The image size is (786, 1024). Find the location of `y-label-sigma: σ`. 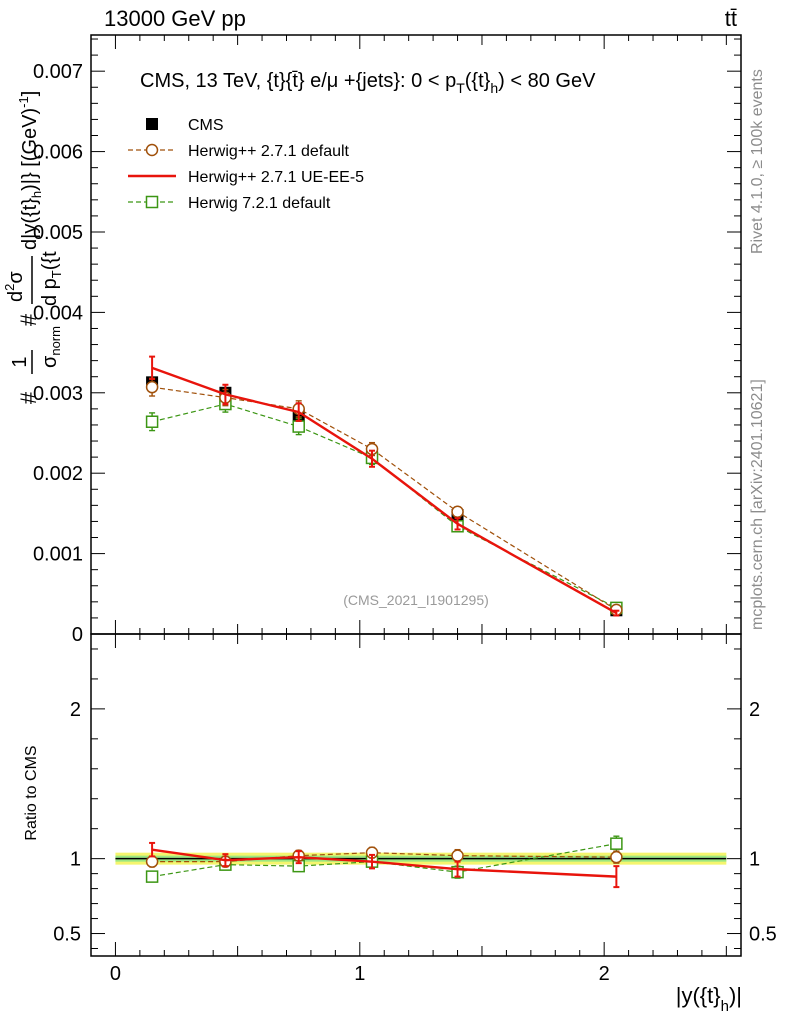

y-label-sigma: σ is located at coordinates (50, 361).